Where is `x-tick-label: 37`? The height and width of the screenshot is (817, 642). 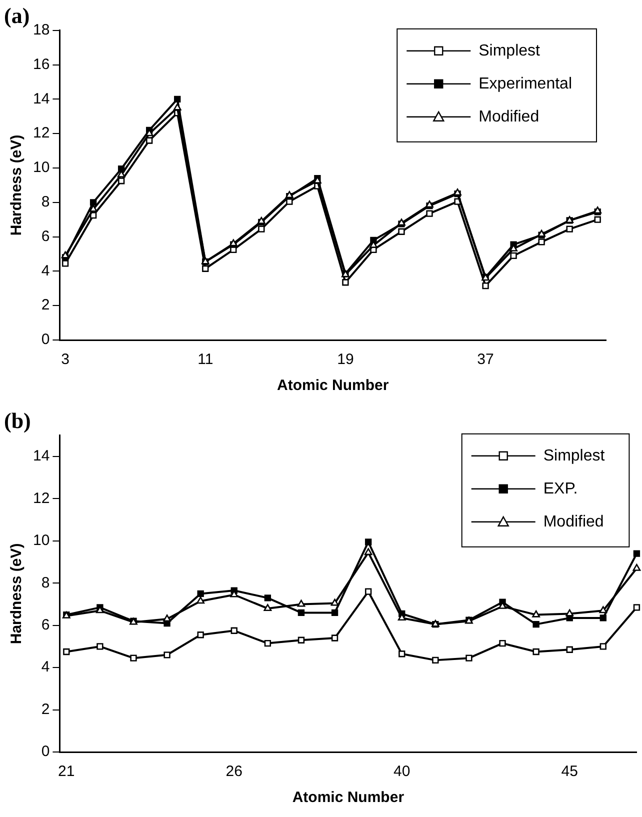 x-tick-label: 37 is located at coordinates (485, 359).